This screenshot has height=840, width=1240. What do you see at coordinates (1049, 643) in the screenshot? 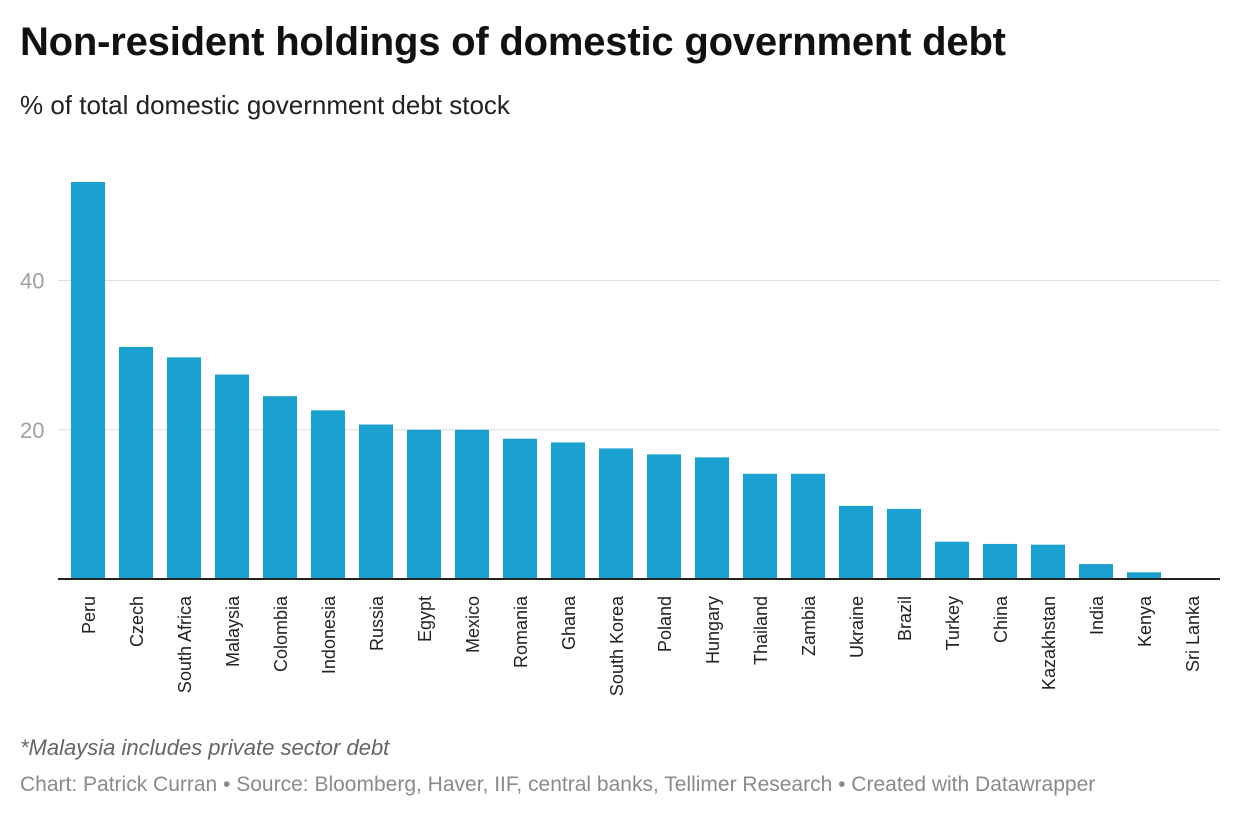
I see `x-tick-label: Kazakhstan` at bounding box center [1049, 643].